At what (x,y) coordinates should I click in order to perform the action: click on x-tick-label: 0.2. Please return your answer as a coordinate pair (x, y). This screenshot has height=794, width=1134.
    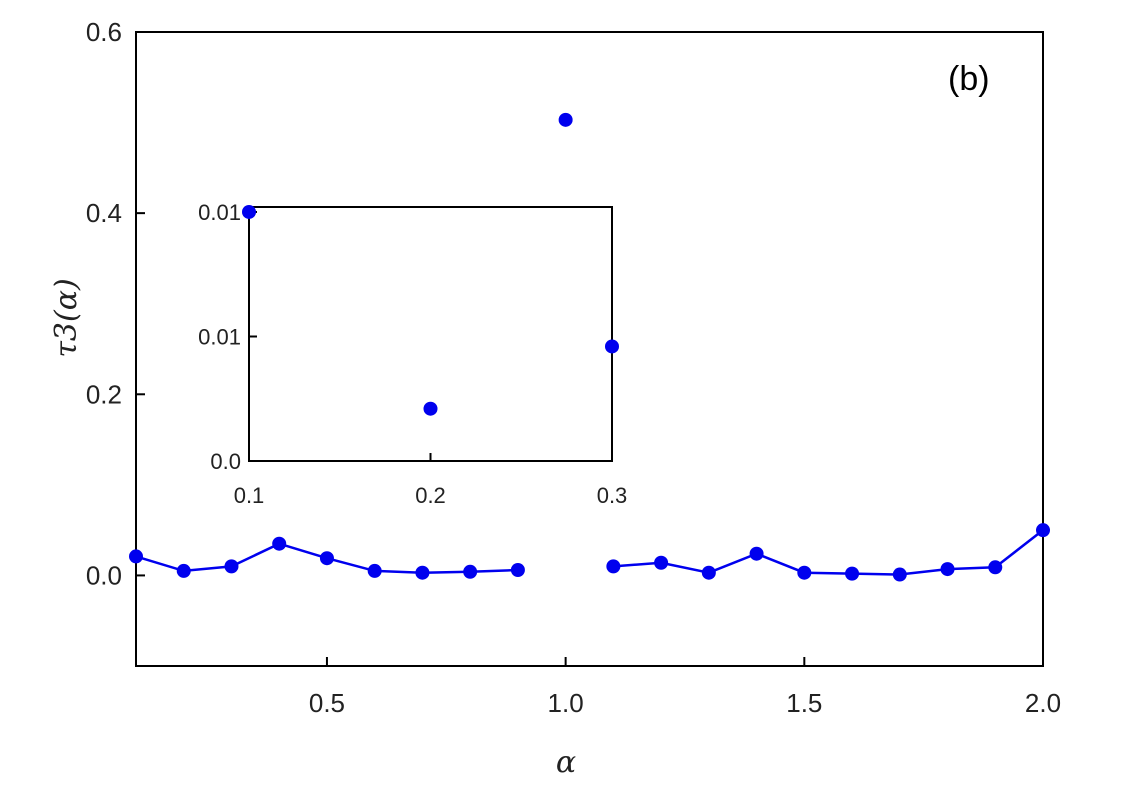
    Looking at the image, I should click on (430, 495).